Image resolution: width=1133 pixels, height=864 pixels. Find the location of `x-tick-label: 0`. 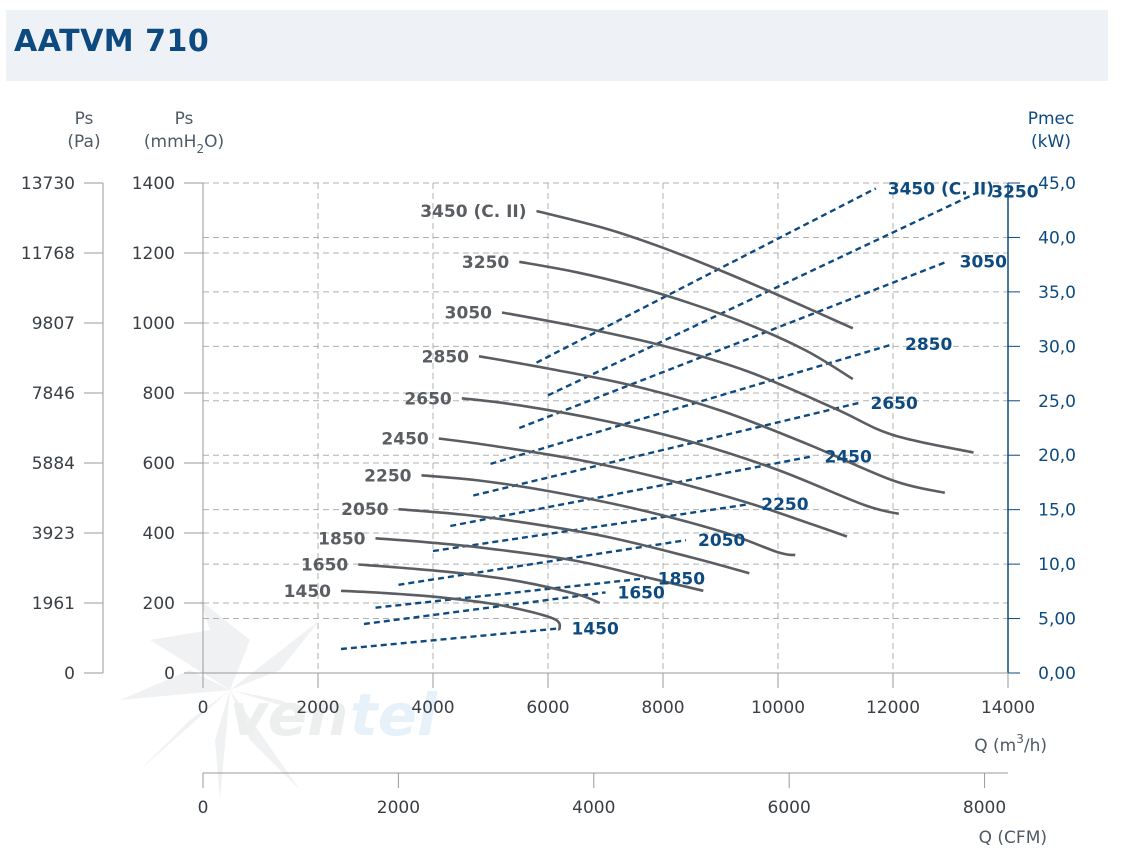

x-tick-label: 0 is located at coordinates (203, 708).